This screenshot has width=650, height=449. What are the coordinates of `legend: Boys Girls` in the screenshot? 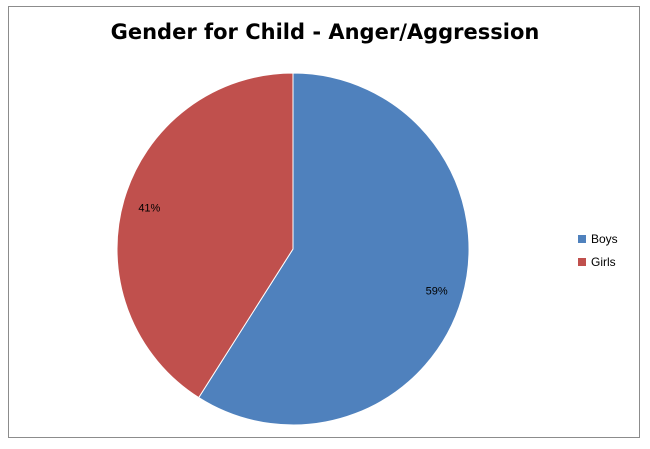 It's located at (598, 250).